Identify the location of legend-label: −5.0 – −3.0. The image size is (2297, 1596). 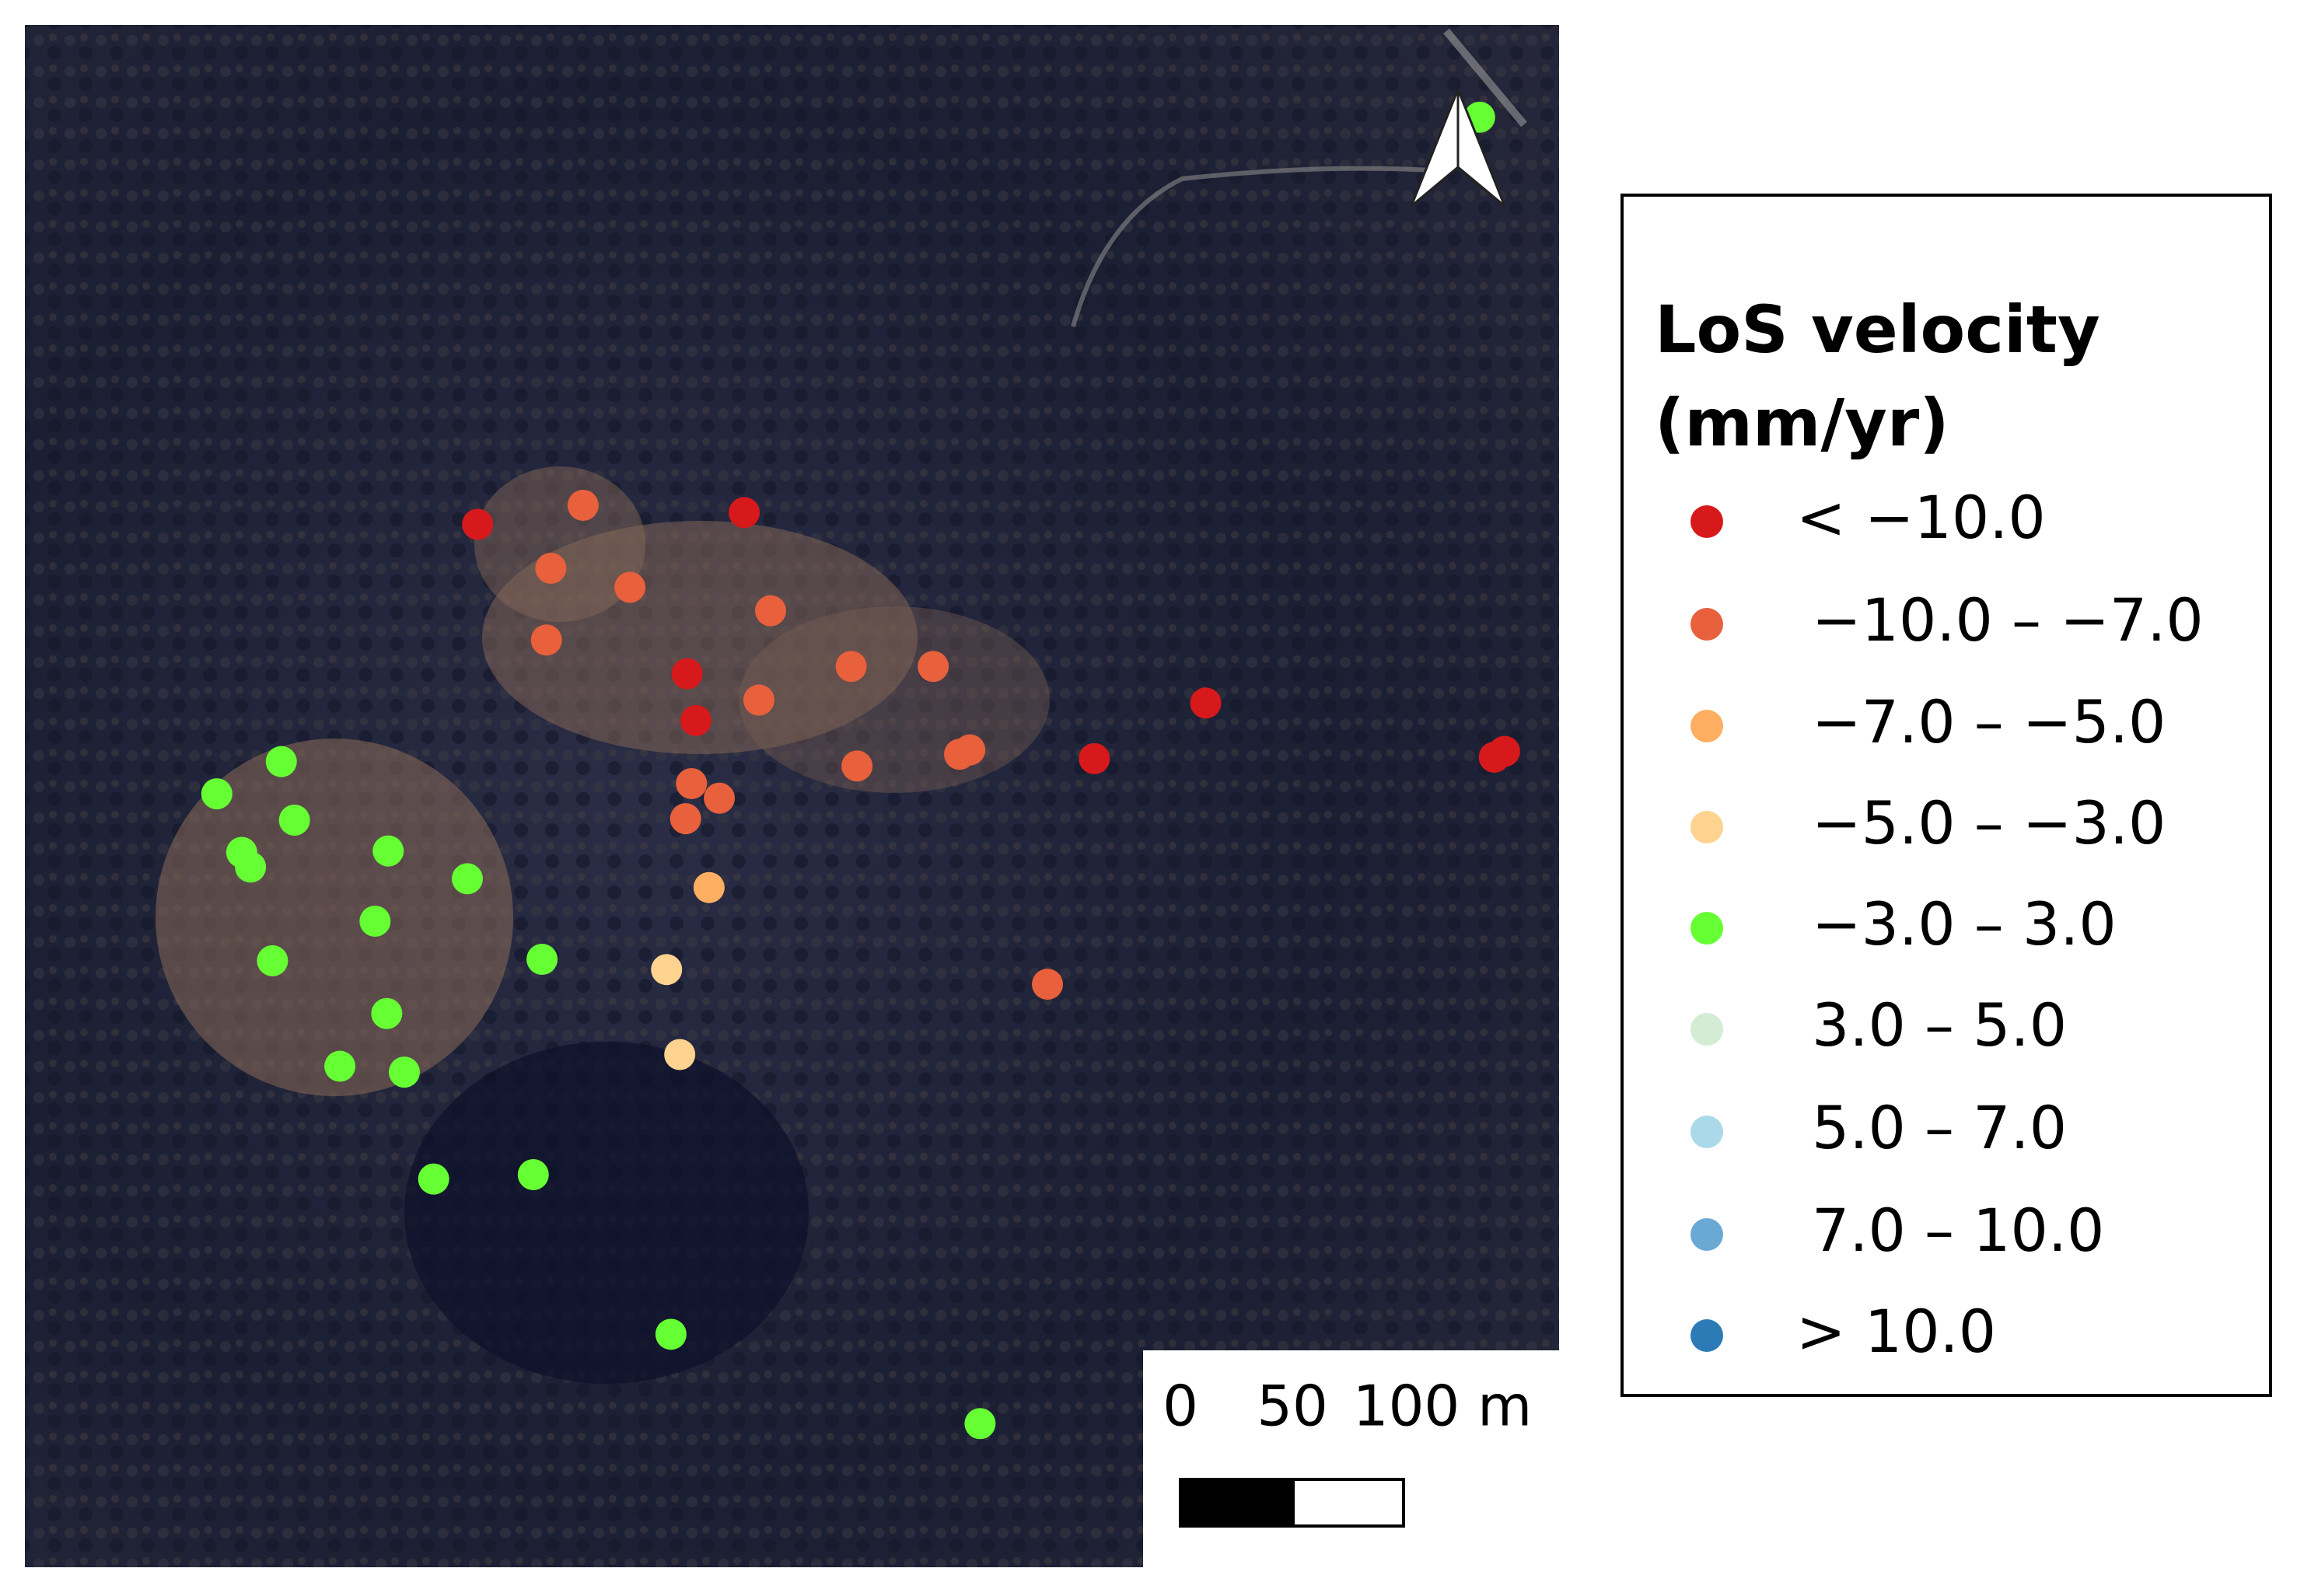
(1989, 822).